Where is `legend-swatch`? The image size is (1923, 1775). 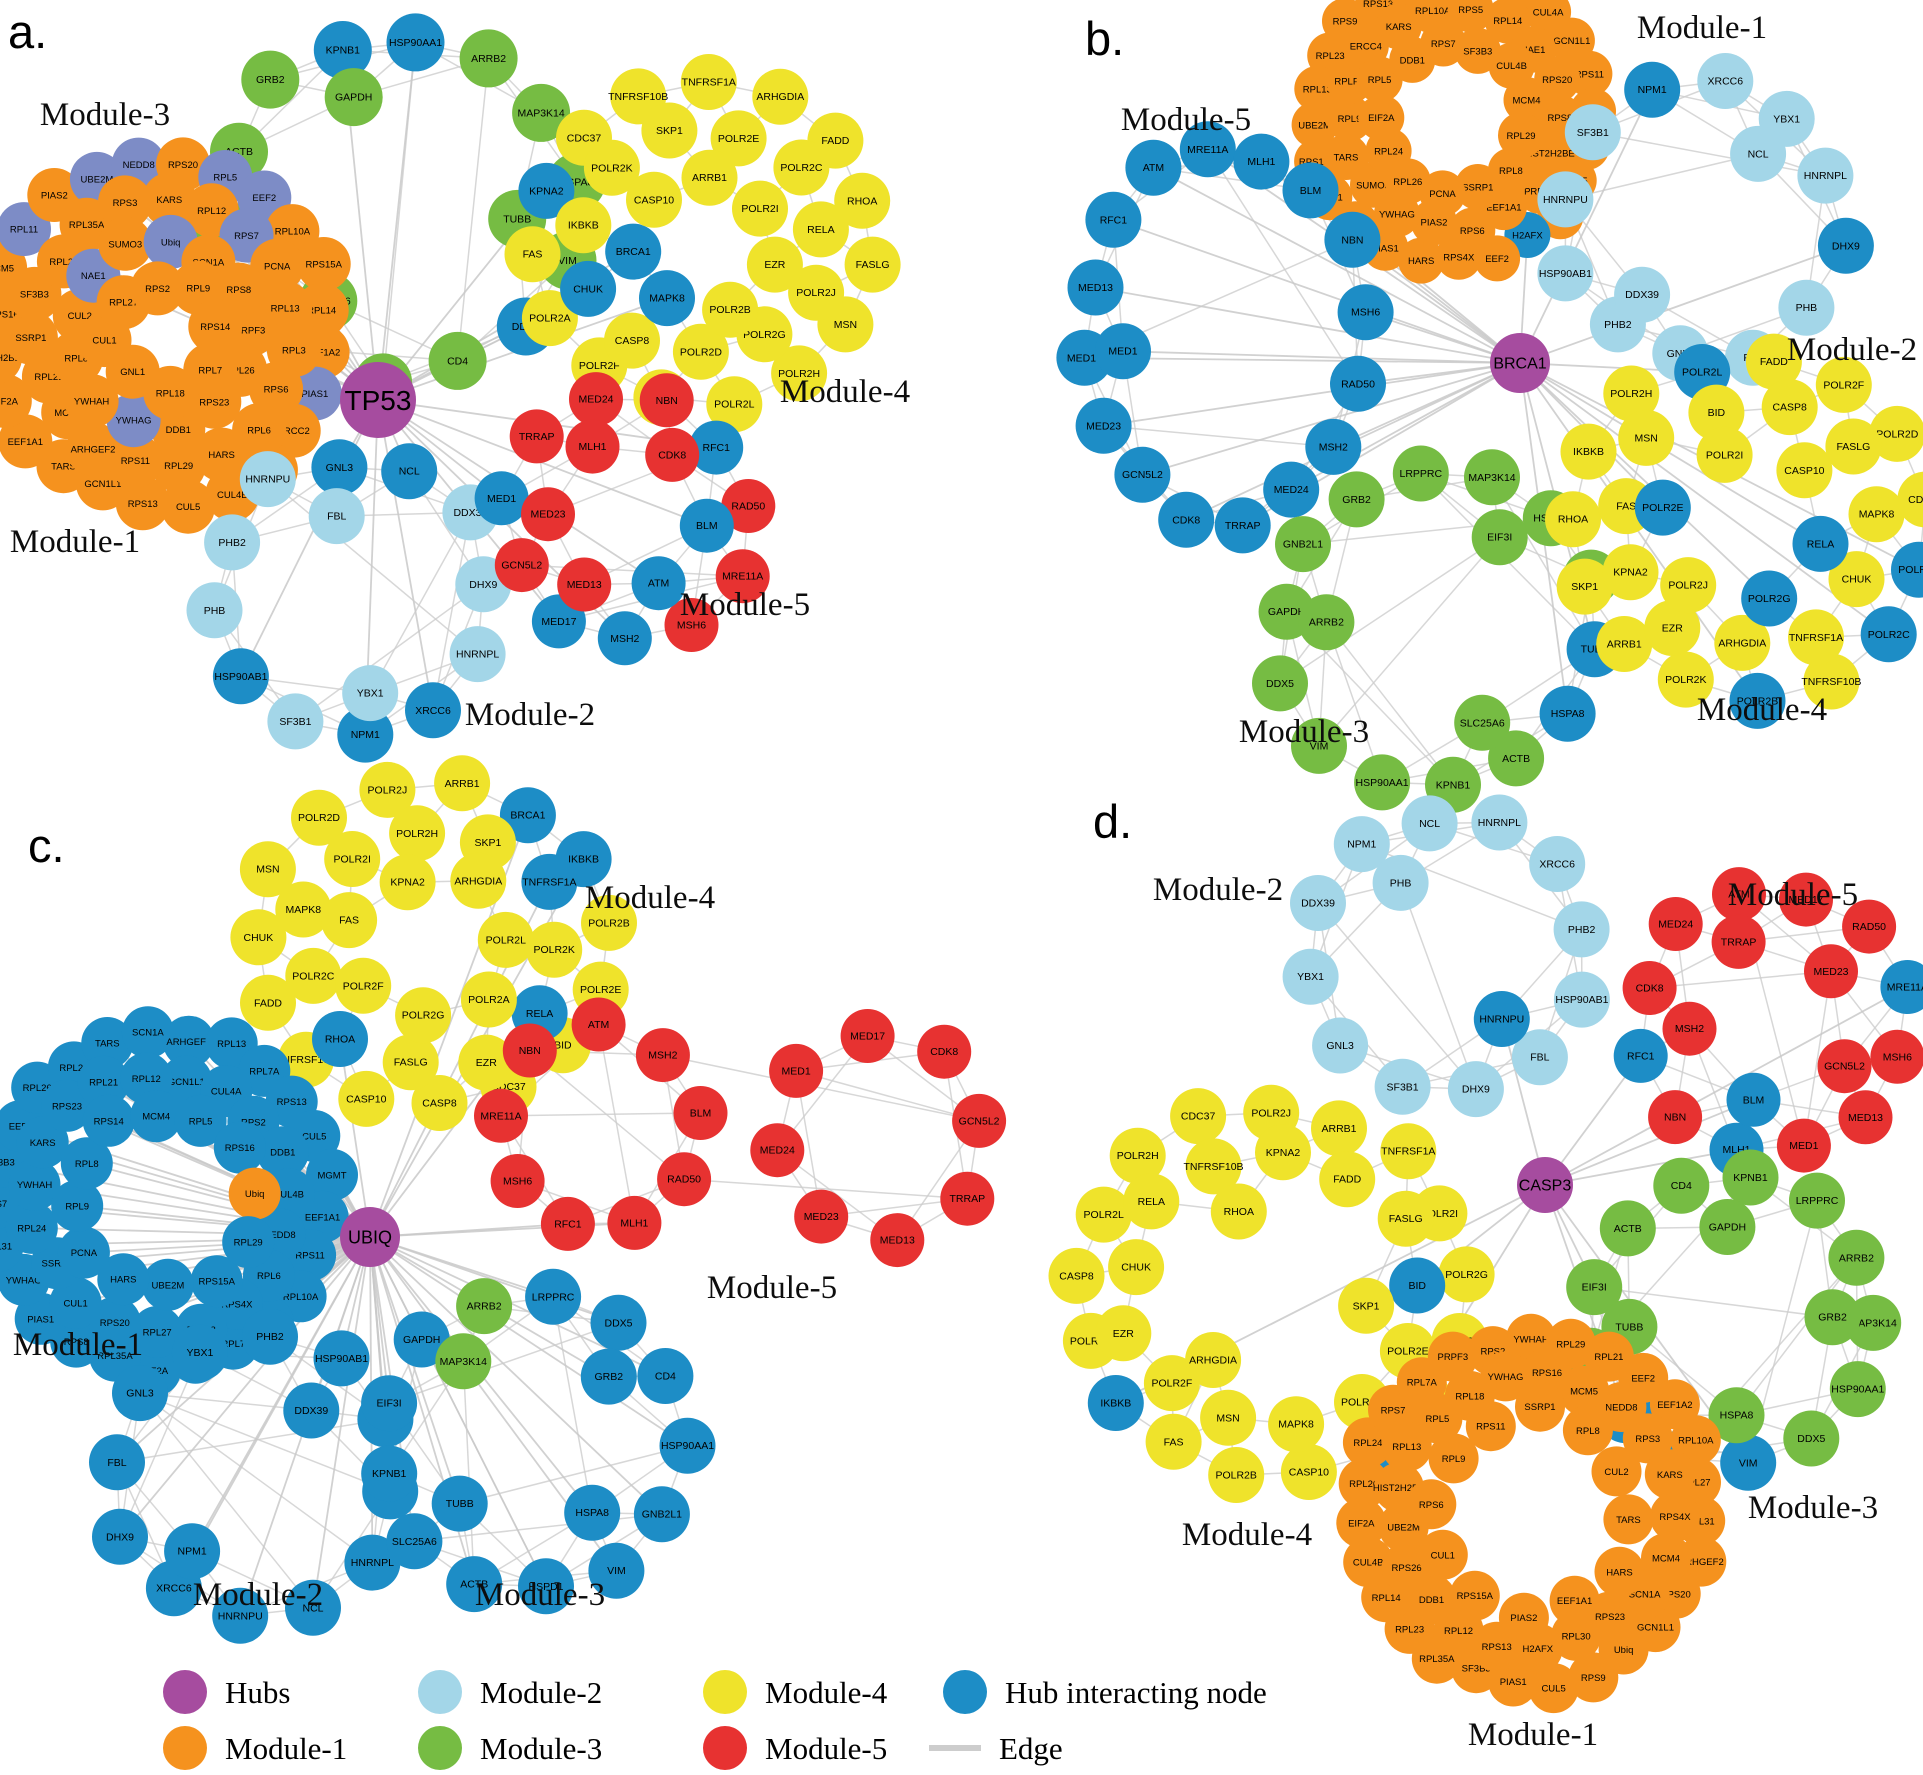
legend-swatch is located at coordinates (185, 1748).